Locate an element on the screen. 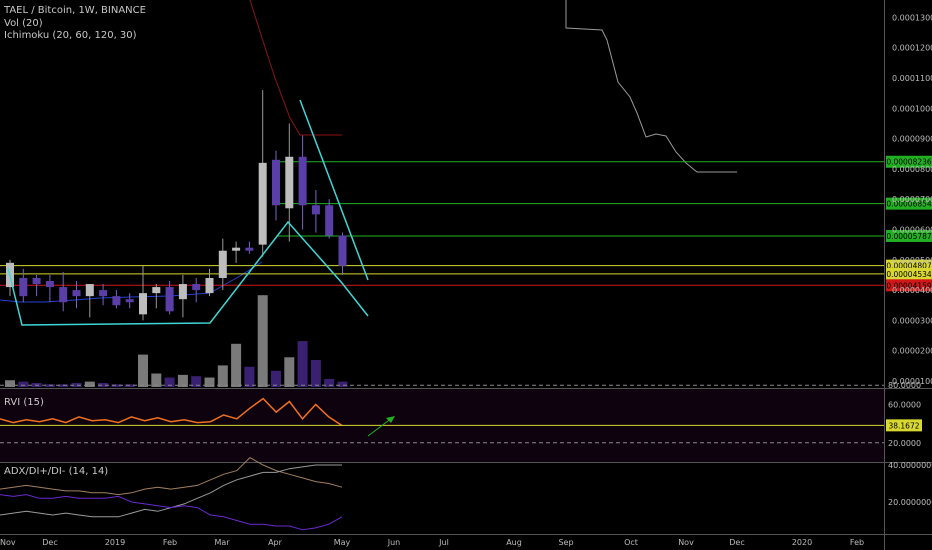 This screenshot has width=932, height=550. price-tick-label: 0.00012000 is located at coordinates (912, 48).